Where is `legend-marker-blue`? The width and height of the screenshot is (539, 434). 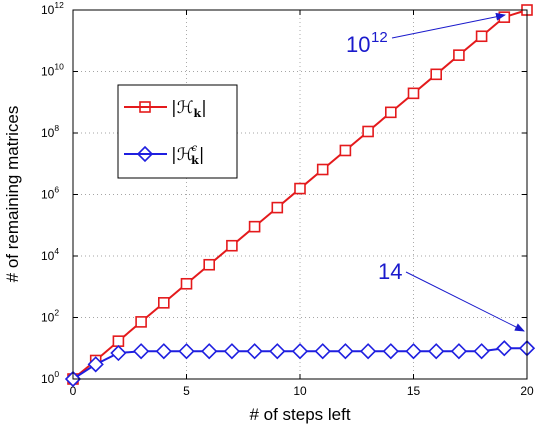 legend-marker-blue is located at coordinates (145, 154).